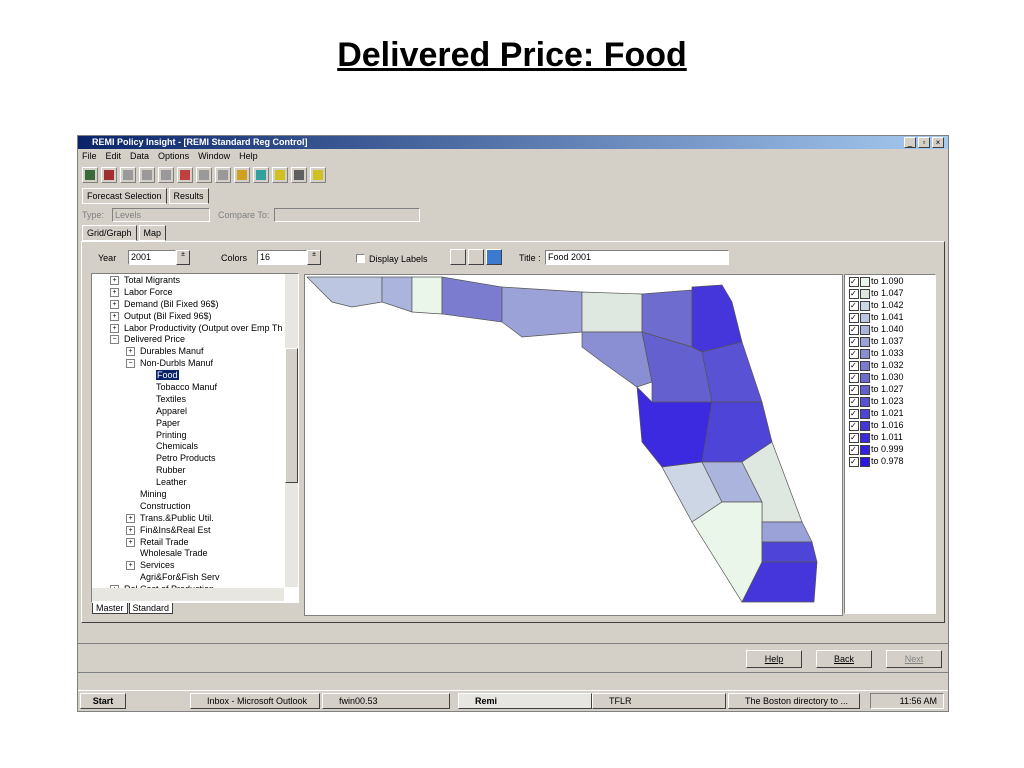 The image size is (1024, 768). What do you see at coordinates (248, 156) in the screenshot?
I see `menu-item: Help` at bounding box center [248, 156].